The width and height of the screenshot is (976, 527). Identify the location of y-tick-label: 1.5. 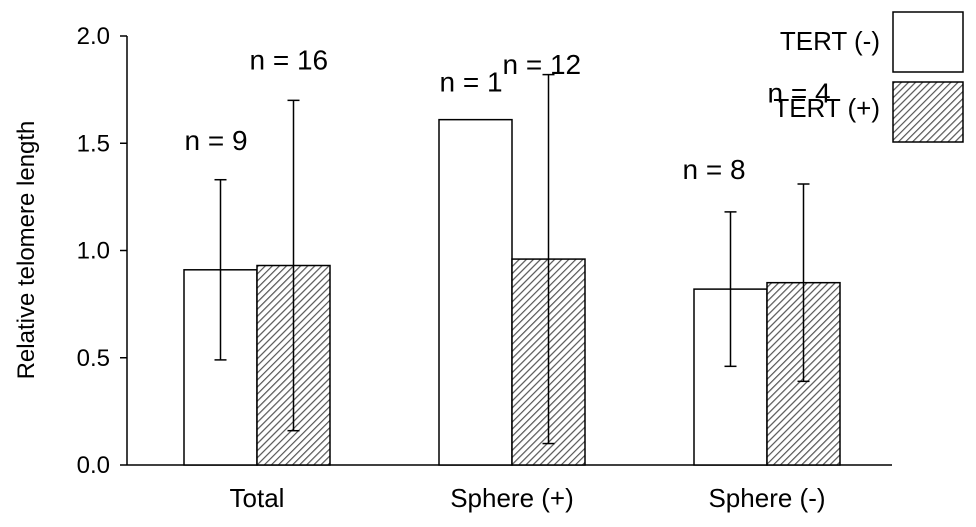
(93, 143).